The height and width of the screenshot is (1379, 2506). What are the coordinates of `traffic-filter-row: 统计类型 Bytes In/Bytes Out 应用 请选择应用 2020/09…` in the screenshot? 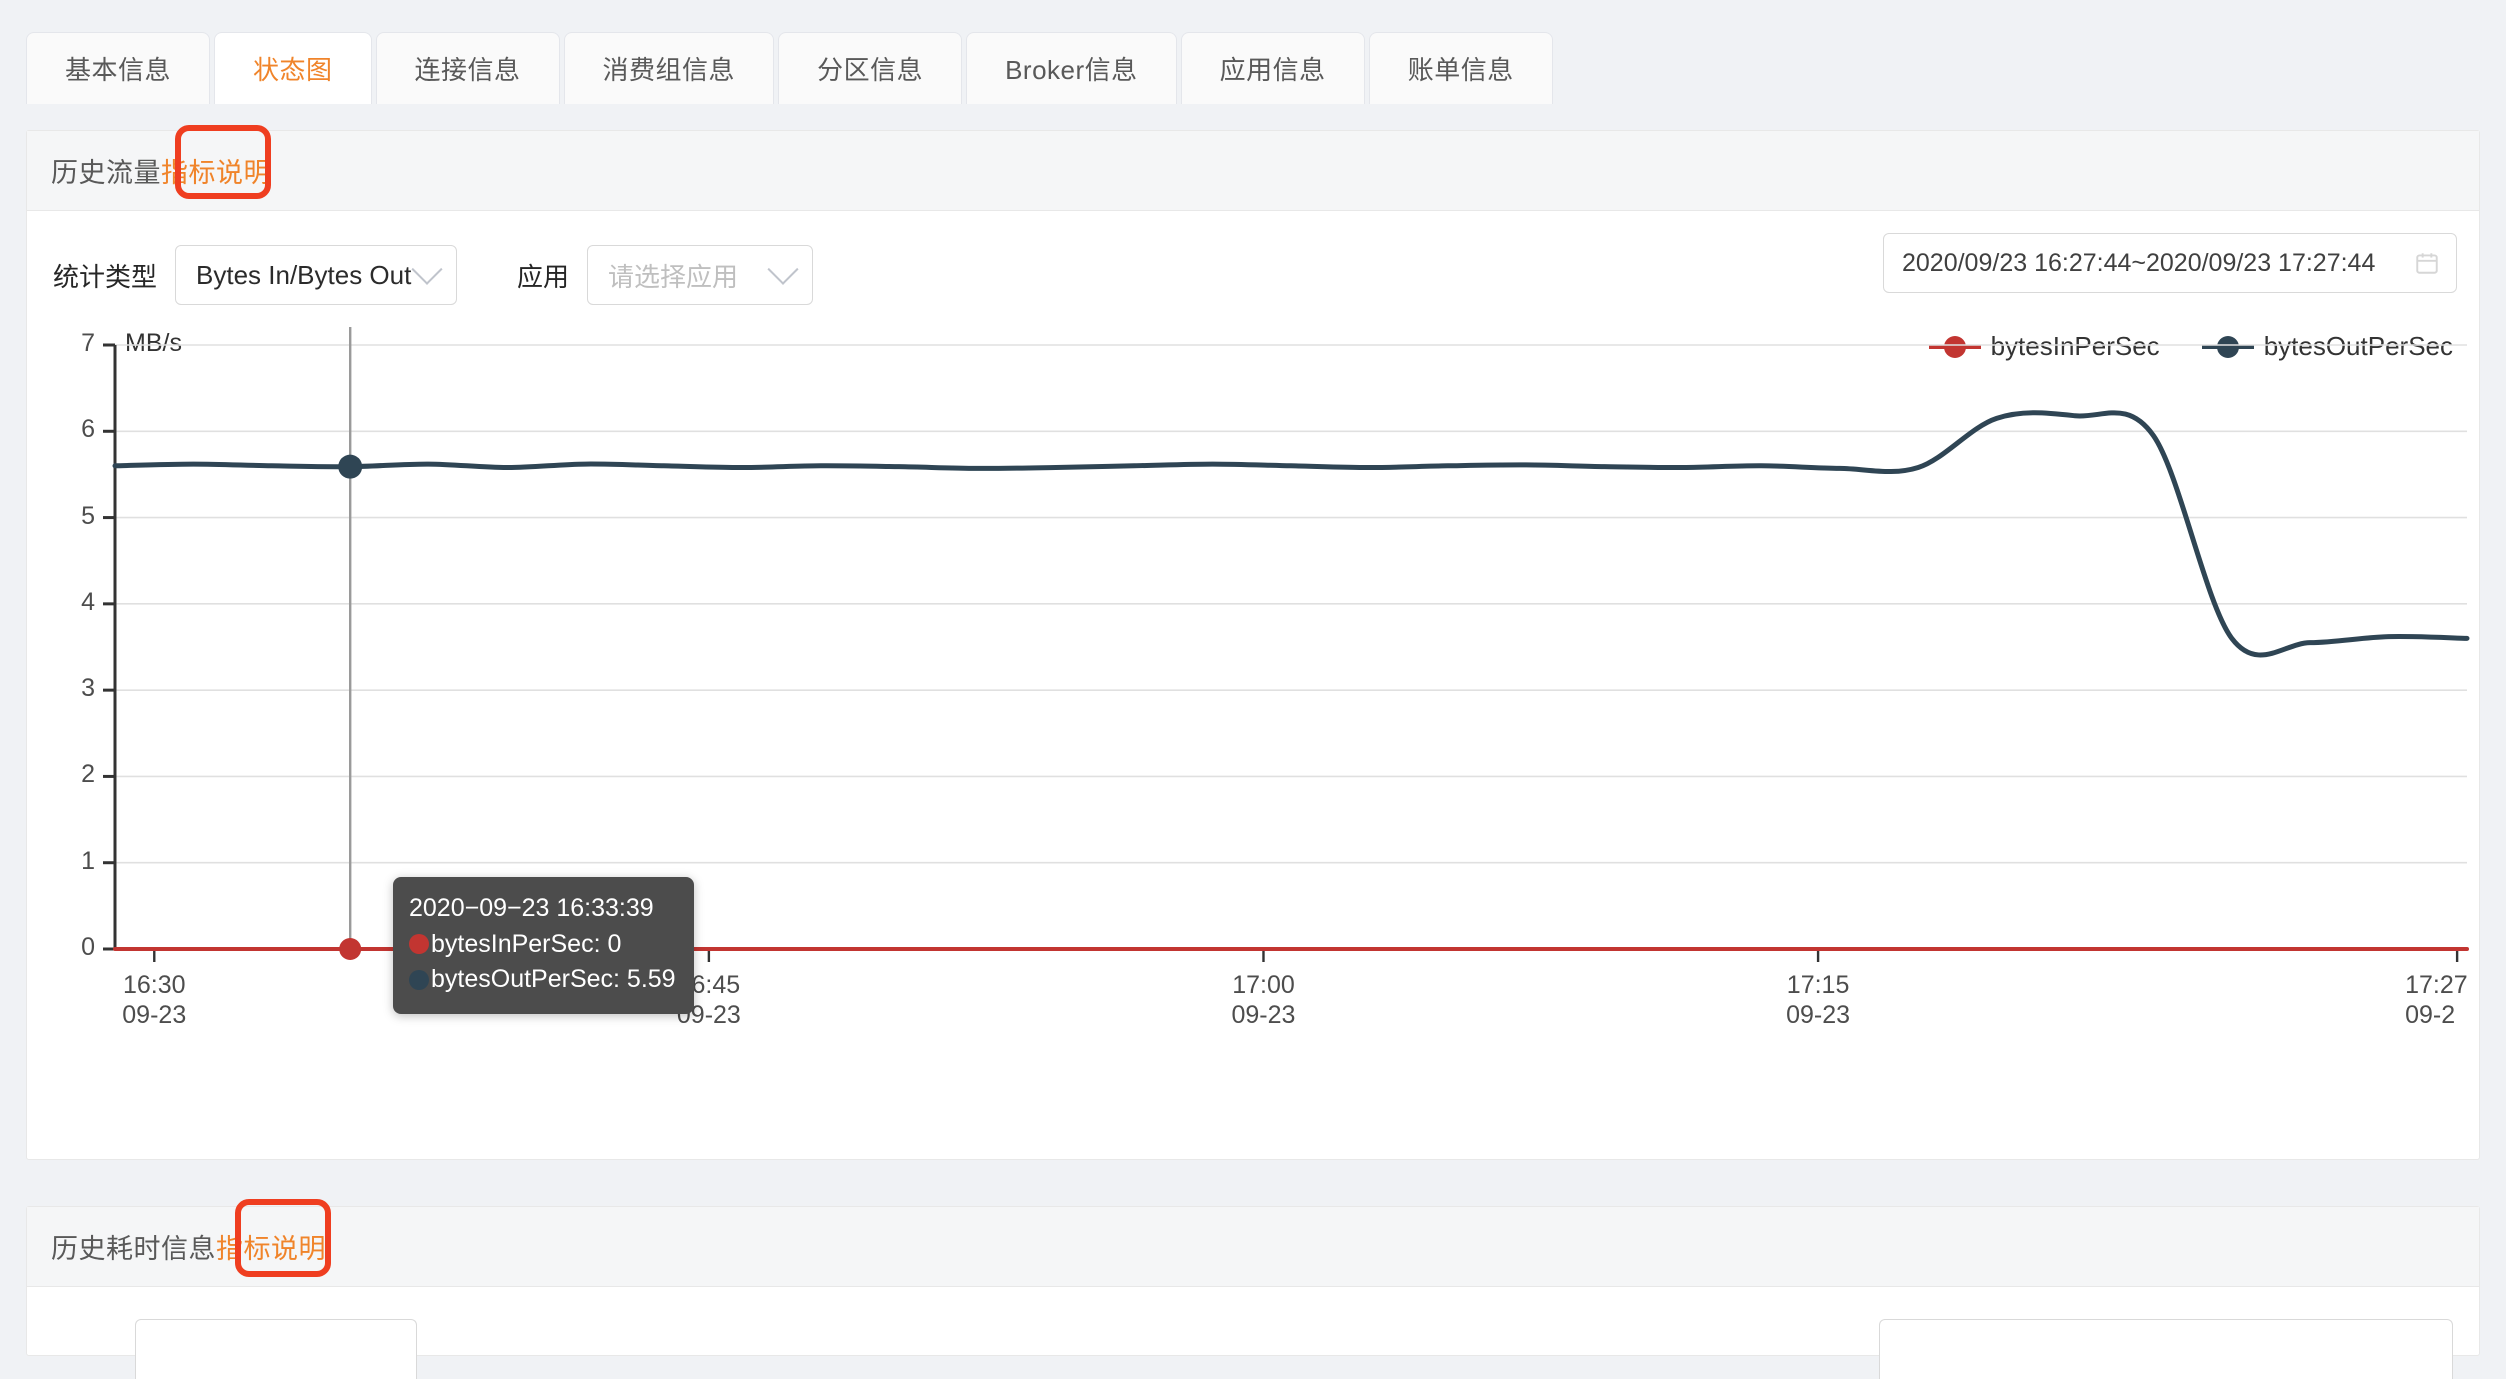 It's located at (1253, 264).